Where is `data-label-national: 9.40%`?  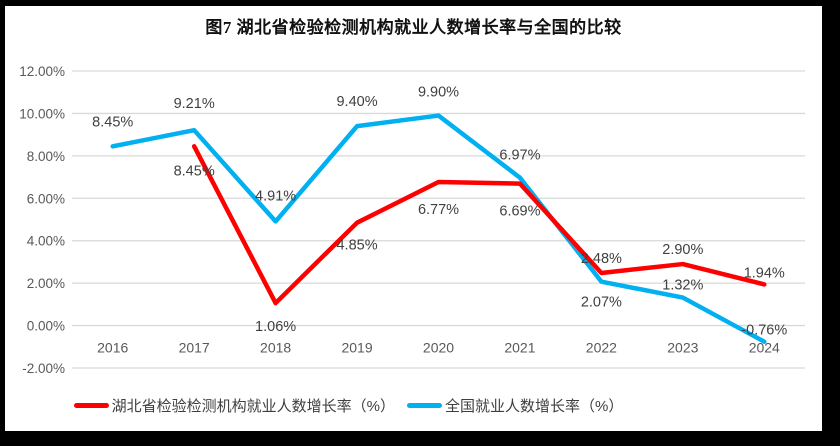
data-label-national: 9.40% is located at coordinates (356, 102).